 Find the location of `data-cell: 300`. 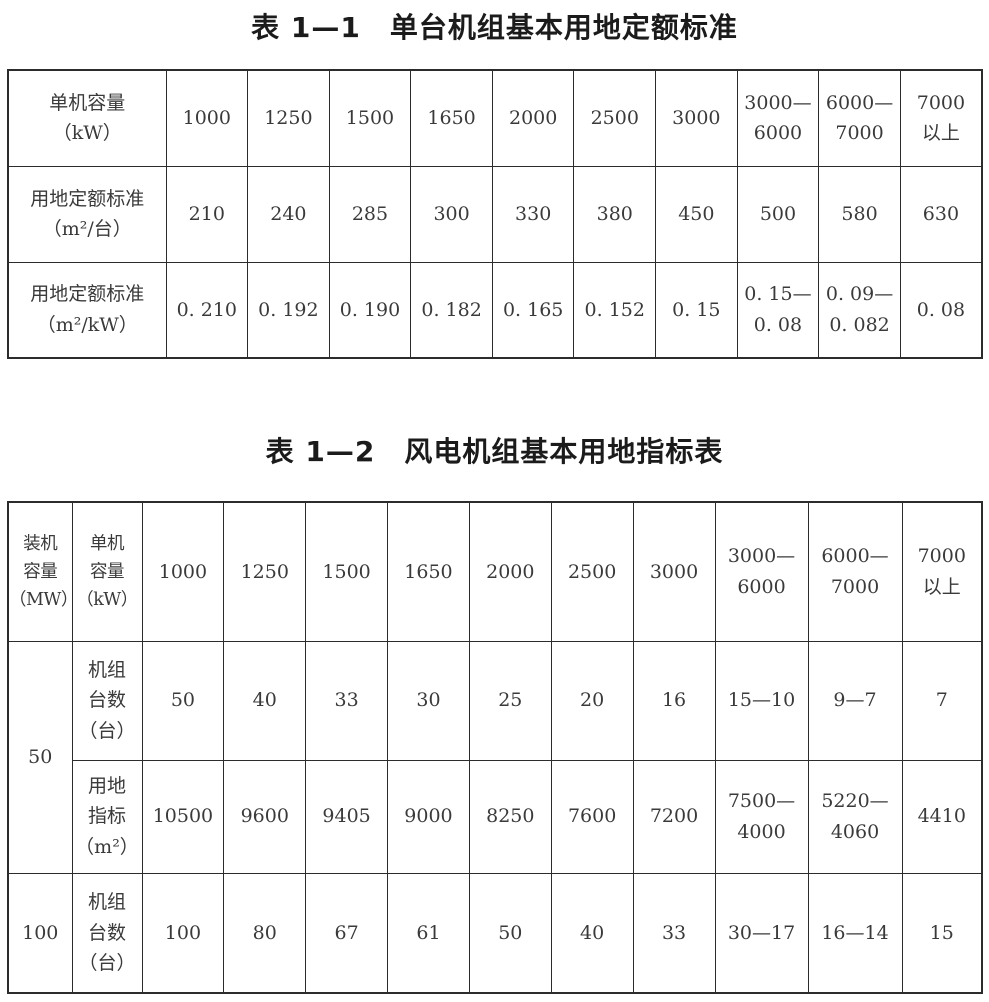

data-cell: 300 is located at coordinates (451, 214).